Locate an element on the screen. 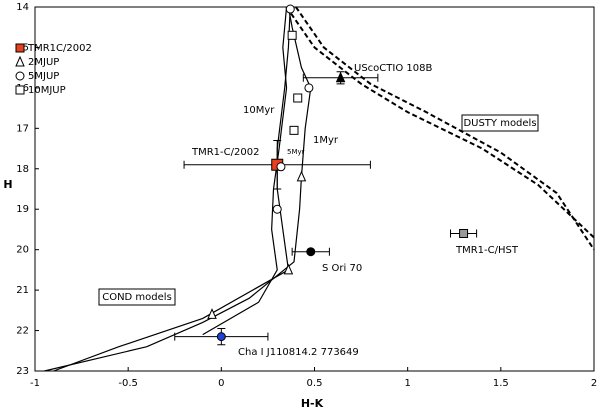 This screenshot has width=600, height=413. y-tick-label: 18 is located at coordinates (22, 169).